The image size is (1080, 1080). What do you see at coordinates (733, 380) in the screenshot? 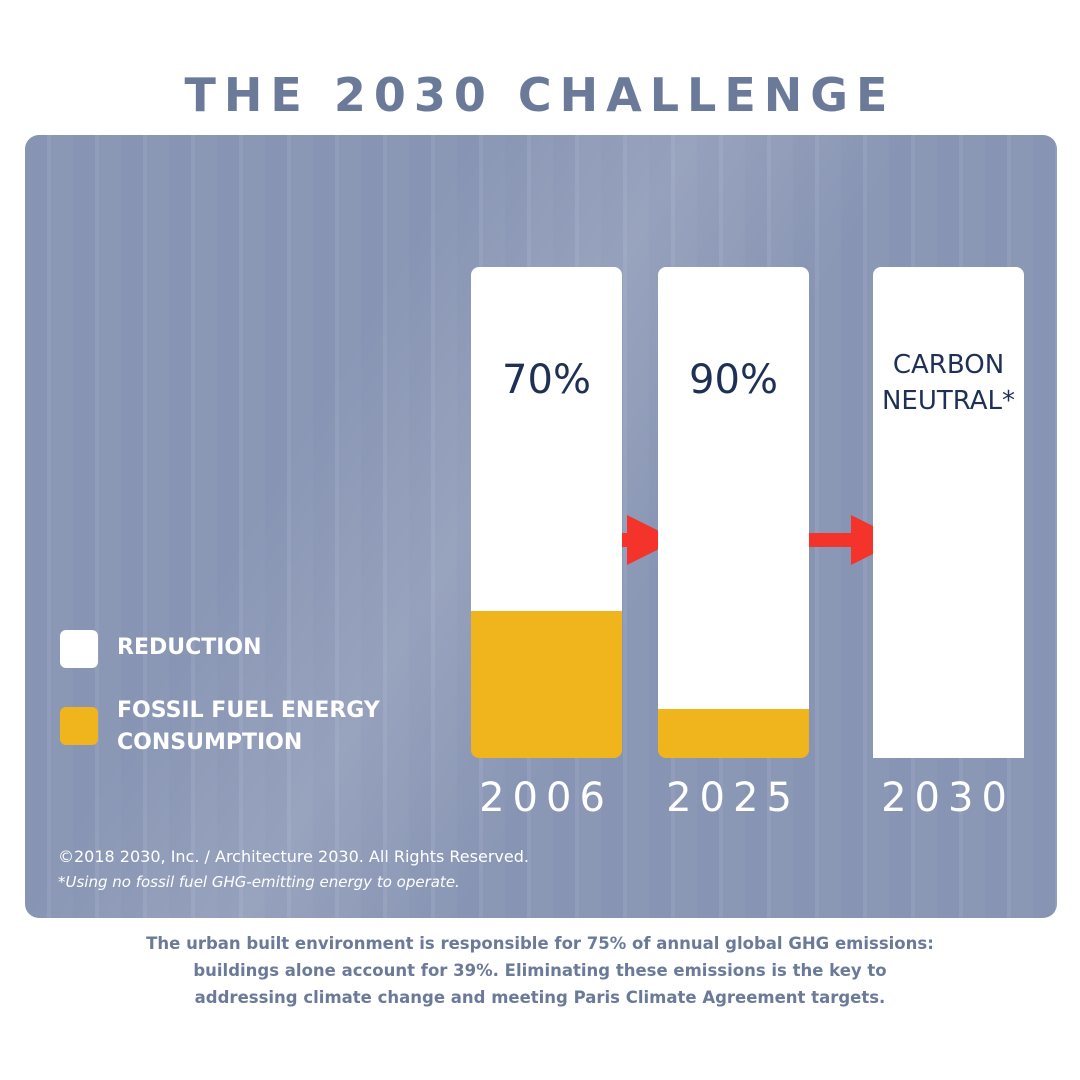
I see `value-label: 90%` at bounding box center [733, 380].